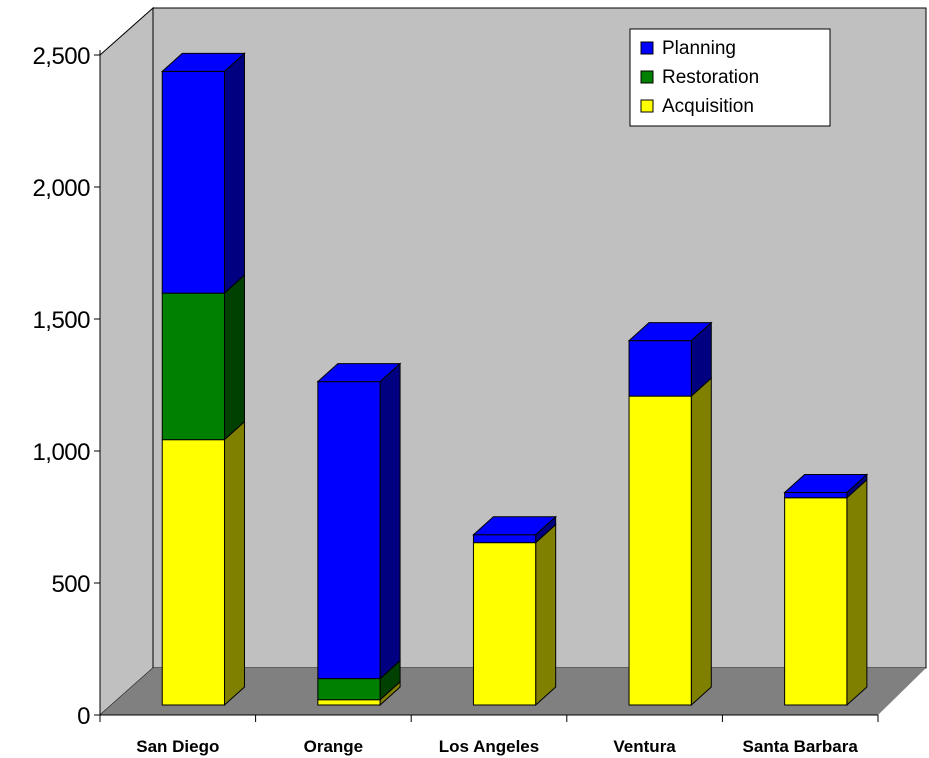 The height and width of the screenshot is (758, 929). What do you see at coordinates (647, 106) in the screenshot?
I see `legend-swatch-acquisition` at bounding box center [647, 106].